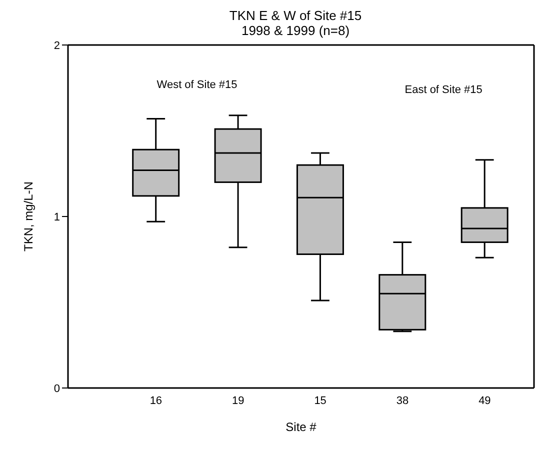 Image resolution: width=551 pixels, height=455 pixels. What do you see at coordinates (156, 400) in the screenshot?
I see `x-tick-label: 16` at bounding box center [156, 400].